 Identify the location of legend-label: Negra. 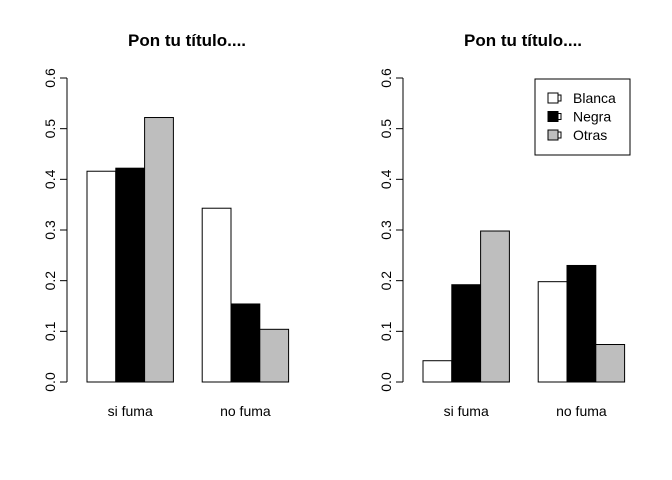
(592, 117).